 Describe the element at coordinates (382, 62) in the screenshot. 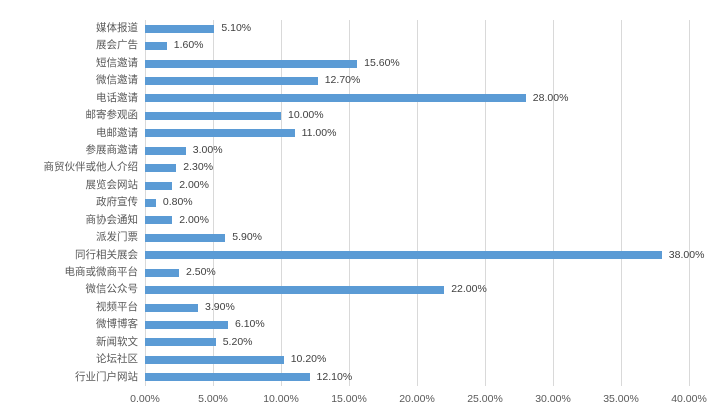

I see `value-label: 15.60%` at that location.